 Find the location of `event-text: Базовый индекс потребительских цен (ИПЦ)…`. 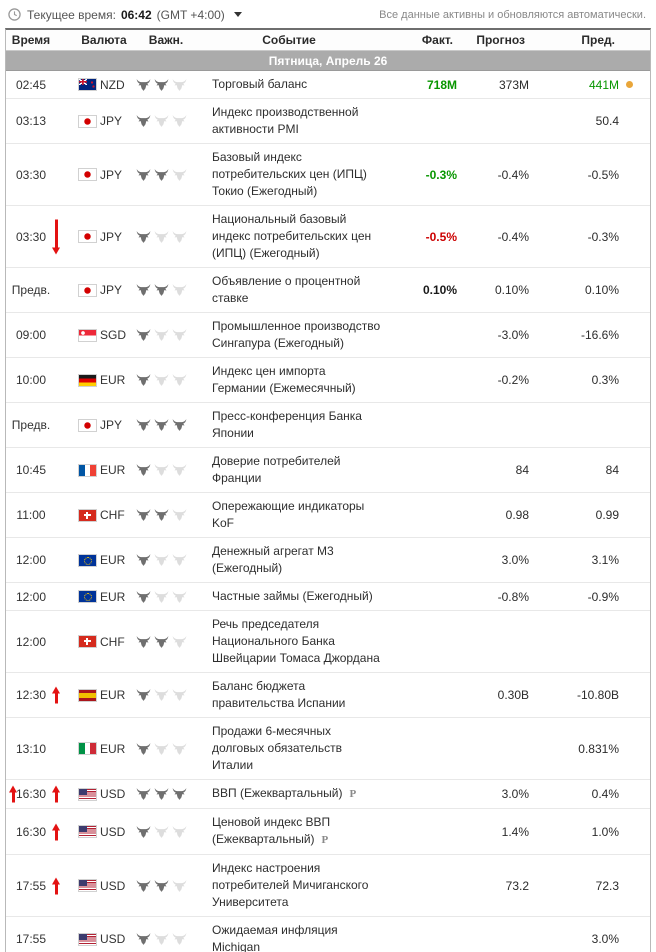

event-text: Базовый индекс потребительских цен (ИПЦ)… is located at coordinates (289, 174).